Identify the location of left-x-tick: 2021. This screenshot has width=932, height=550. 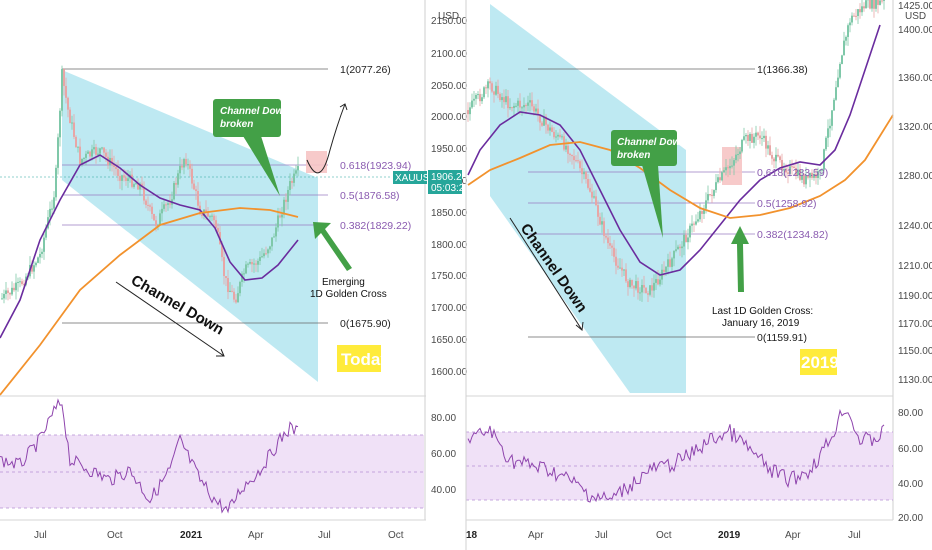
(191, 535).